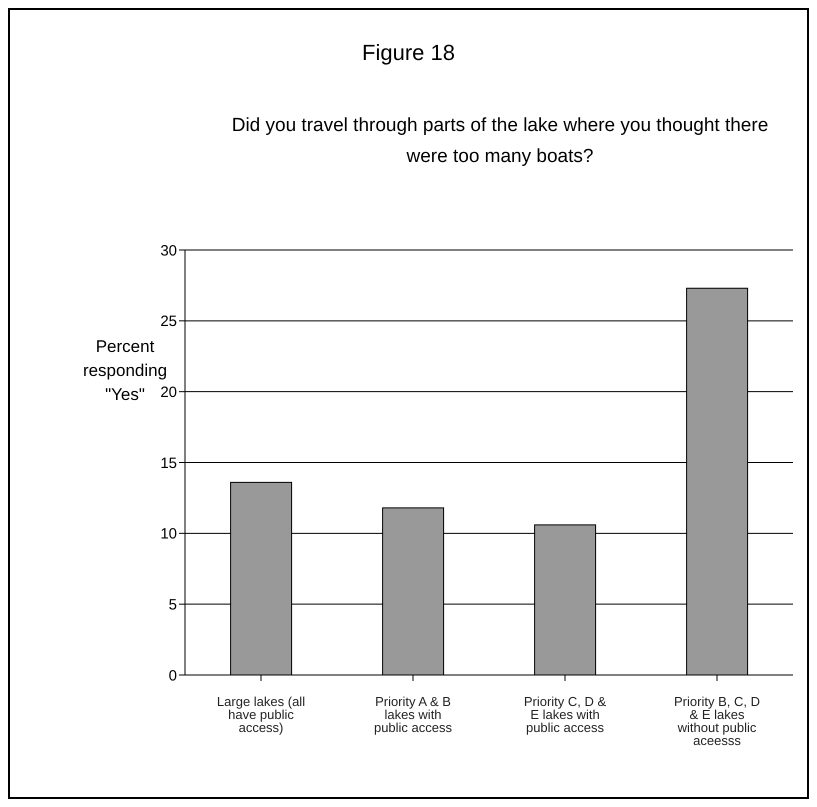  What do you see at coordinates (168, 392) in the screenshot?
I see `y-tick-label: 20` at bounding box center [168, 392].